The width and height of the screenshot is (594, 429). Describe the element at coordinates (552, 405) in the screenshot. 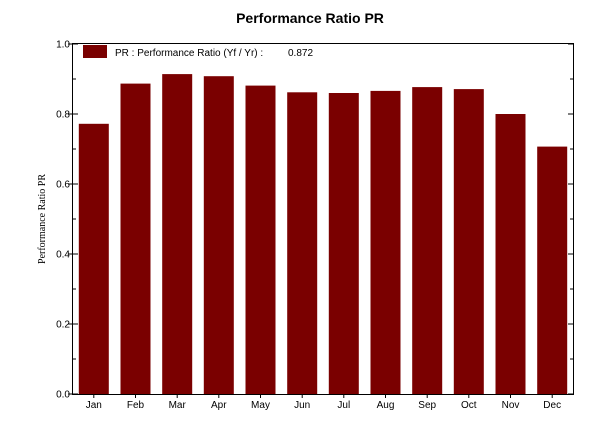

I see `x-tick-label: Dec` at that location.